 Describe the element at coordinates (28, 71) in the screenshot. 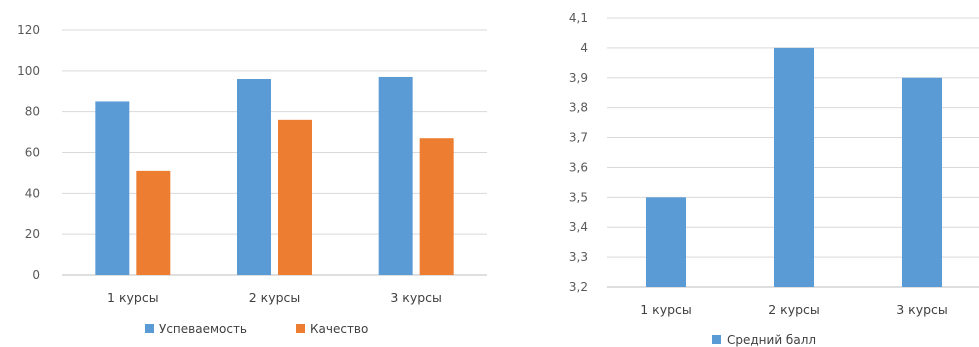

I see `y-tick-label: 100` at that location.